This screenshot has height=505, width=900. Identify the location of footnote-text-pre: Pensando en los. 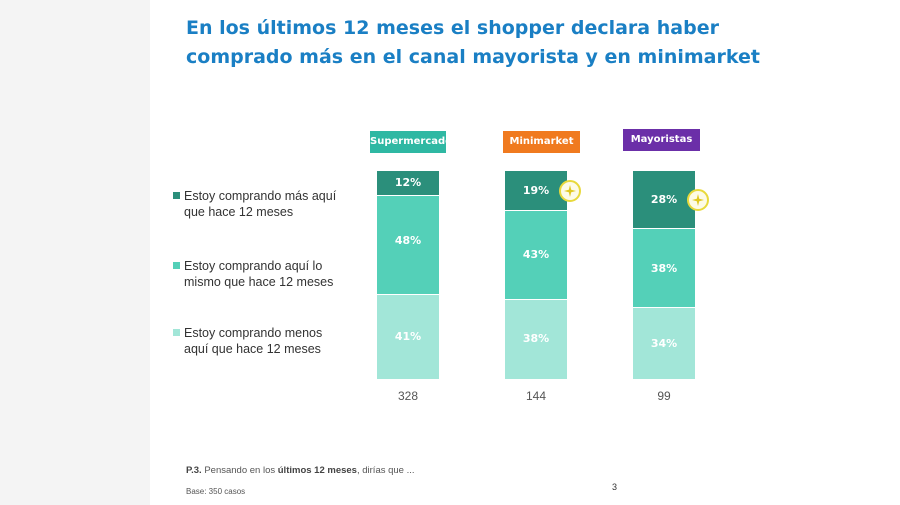
(239, 470).